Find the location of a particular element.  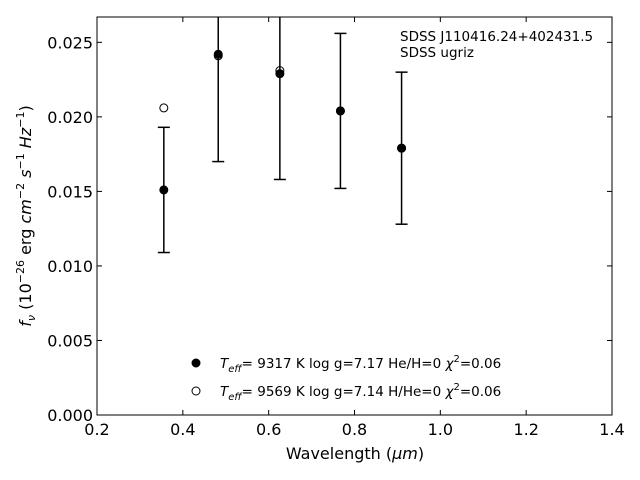

x-tick-label: 1.4 is located at coordinates (611, 429).